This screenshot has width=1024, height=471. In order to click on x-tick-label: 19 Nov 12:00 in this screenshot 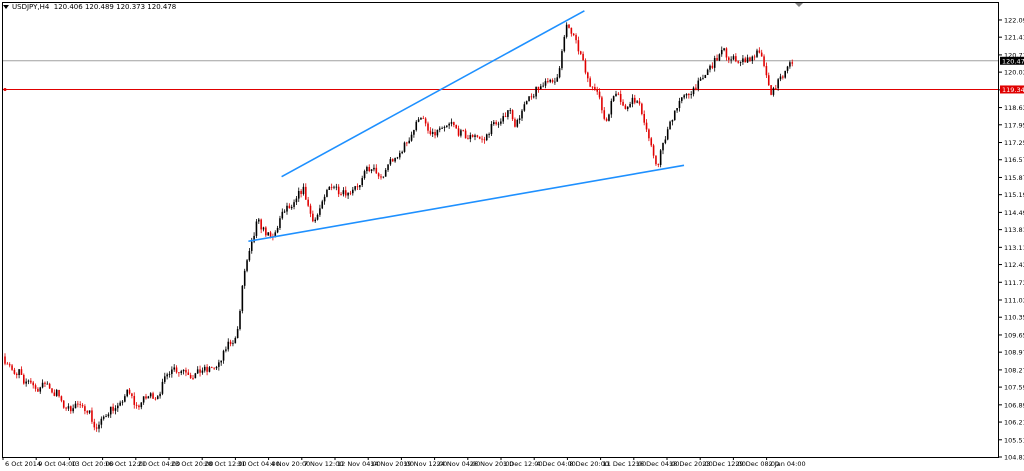, I will do `click(425, 464)`.